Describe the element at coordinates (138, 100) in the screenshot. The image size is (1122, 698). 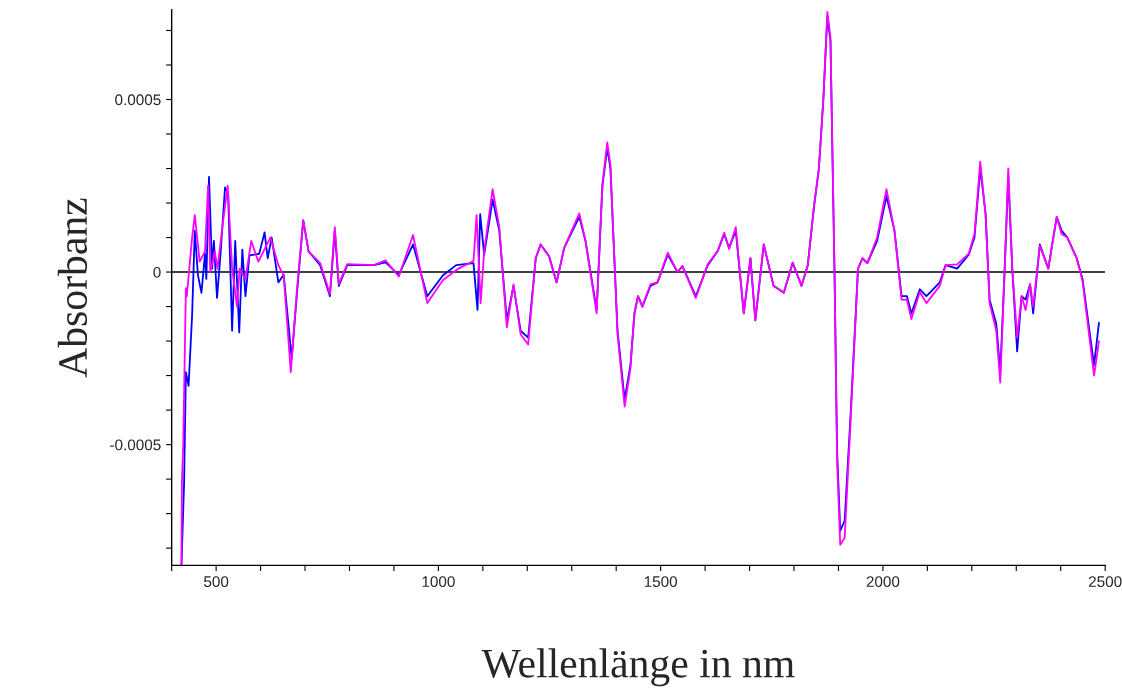
I see `y-tick-label: 0.0005` at that location.